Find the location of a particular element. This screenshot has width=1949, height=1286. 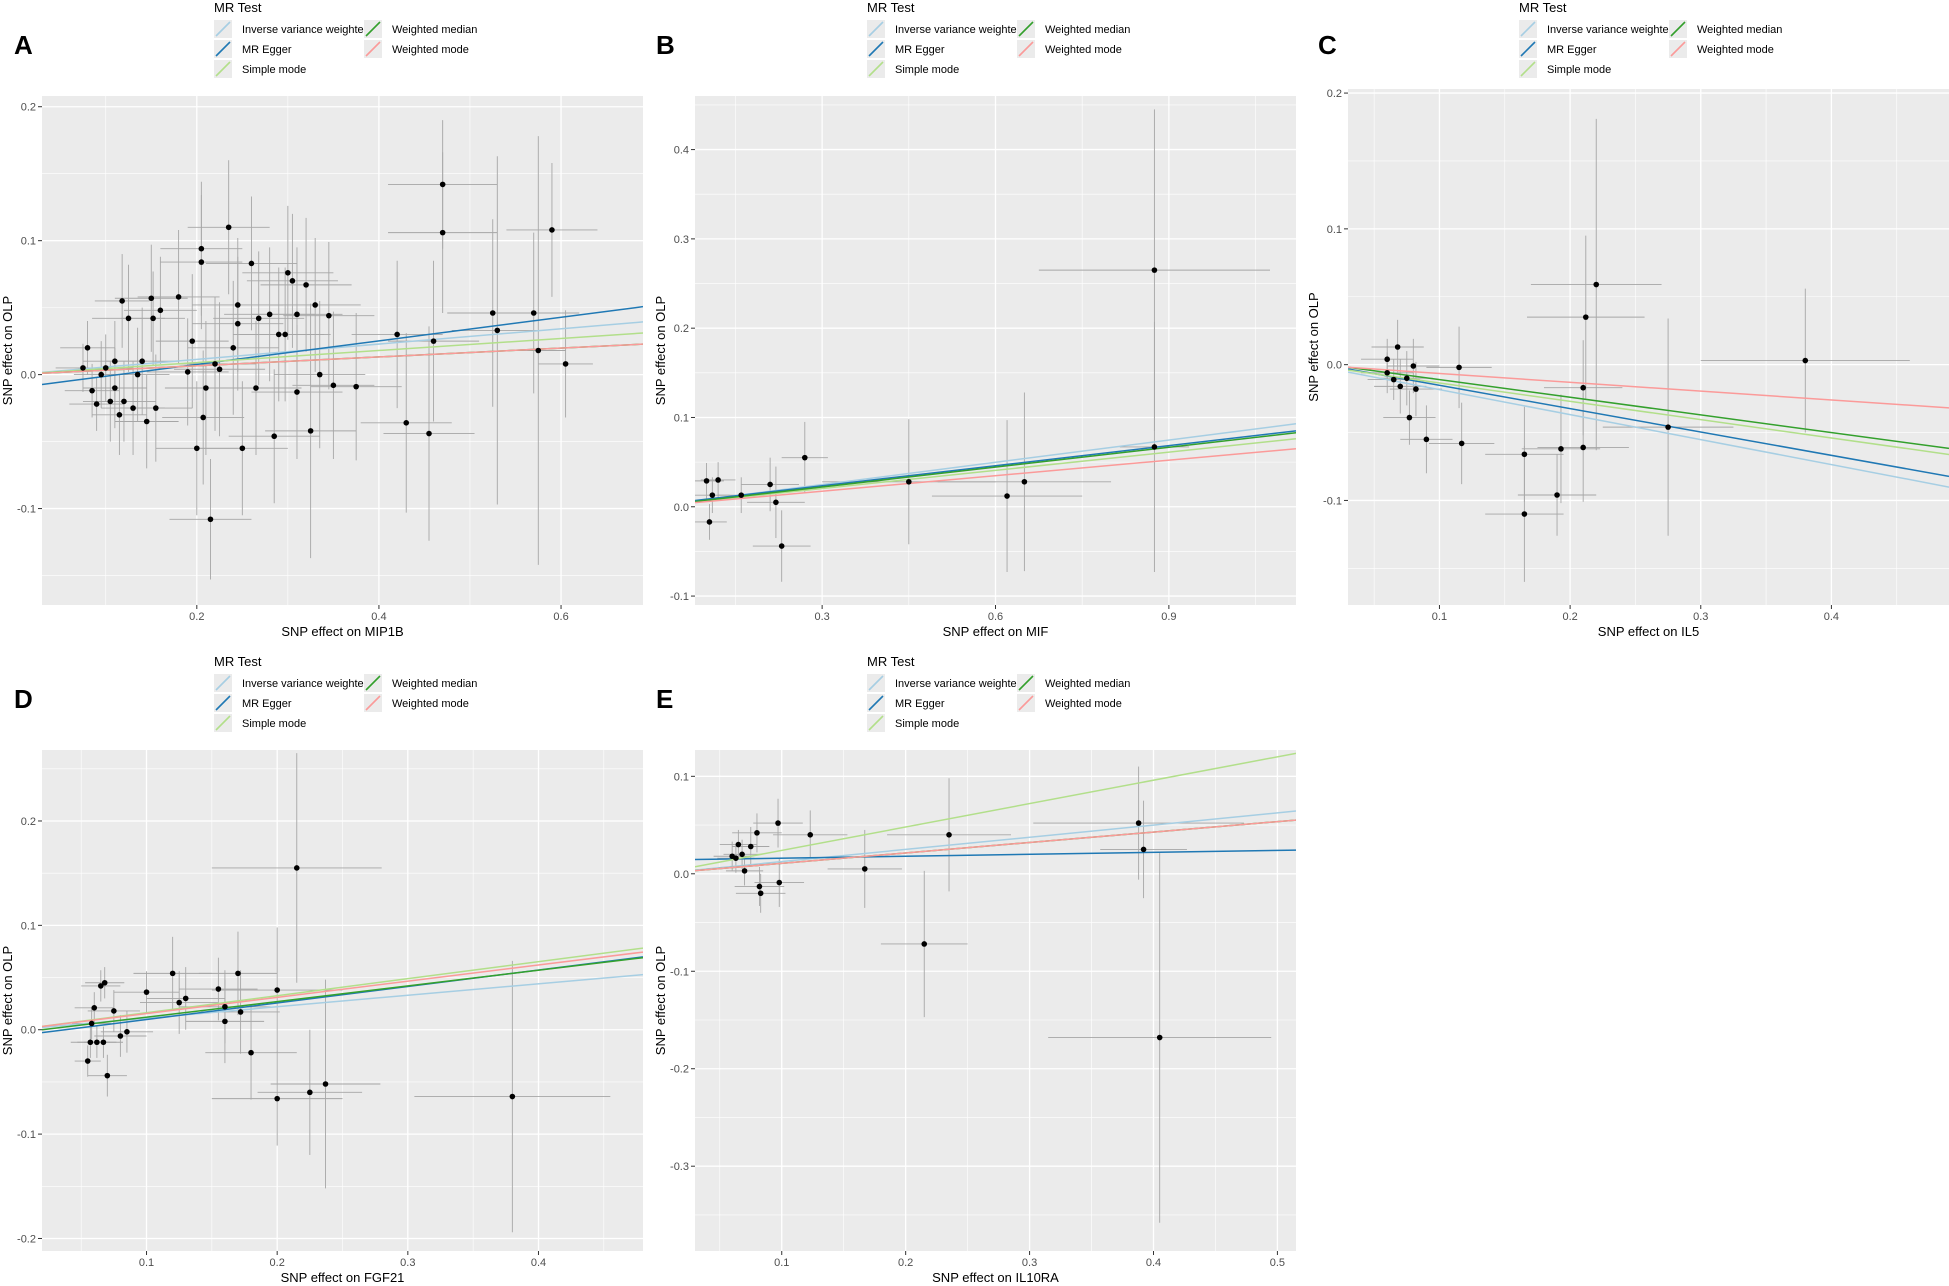

y-tick-label: -0.2 is located at coordinates (679, 1070).